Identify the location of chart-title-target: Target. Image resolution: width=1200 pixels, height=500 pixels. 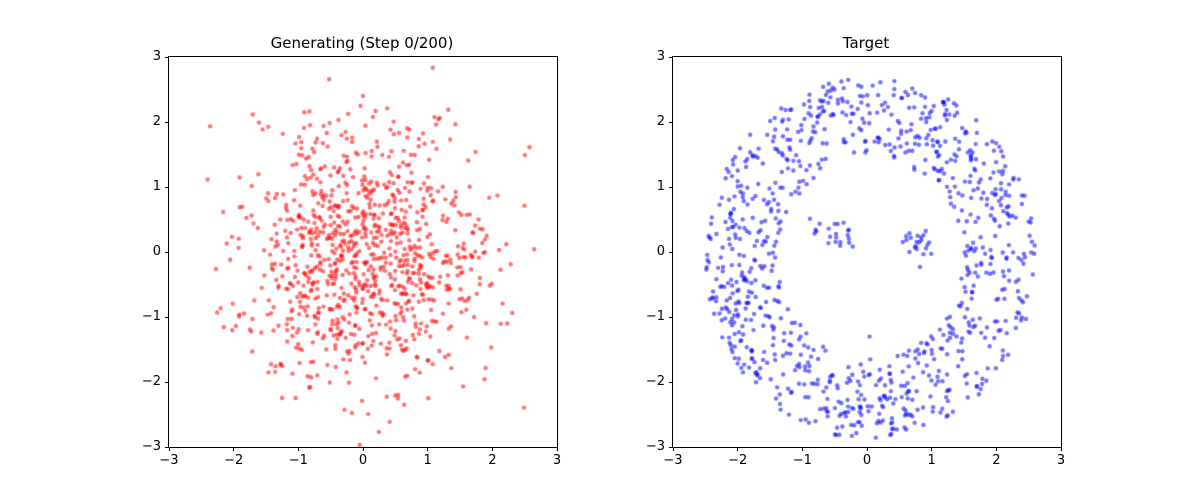
(866, 43).